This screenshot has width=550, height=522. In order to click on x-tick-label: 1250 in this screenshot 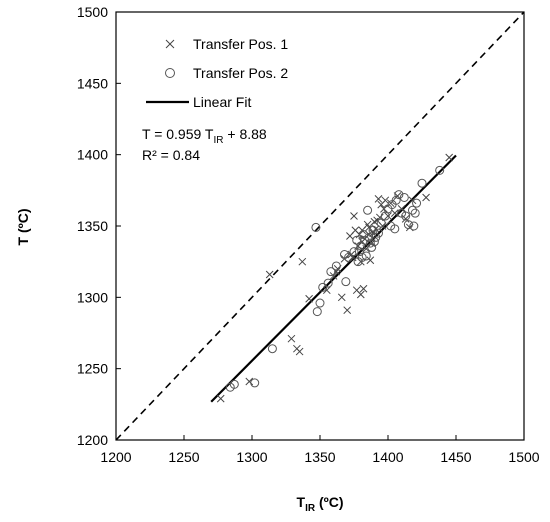, I will do `click(183, 457)`.